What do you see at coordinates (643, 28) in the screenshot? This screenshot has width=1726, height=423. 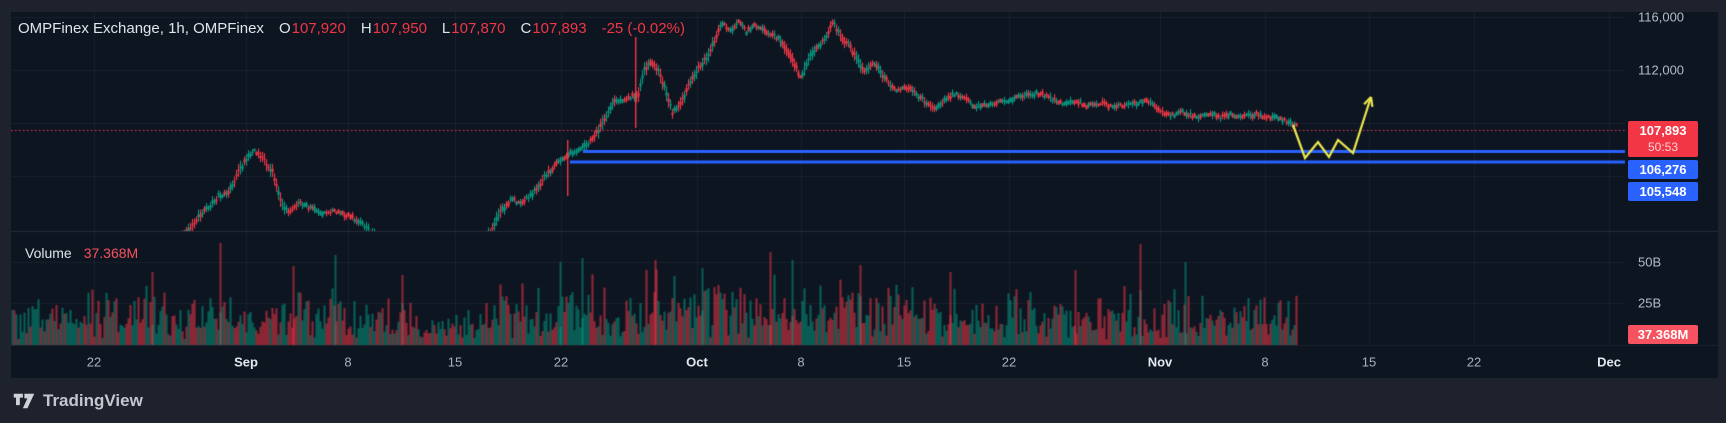 I see `price-change: -25 (-0.02%)` at bounding box center [643, 28].